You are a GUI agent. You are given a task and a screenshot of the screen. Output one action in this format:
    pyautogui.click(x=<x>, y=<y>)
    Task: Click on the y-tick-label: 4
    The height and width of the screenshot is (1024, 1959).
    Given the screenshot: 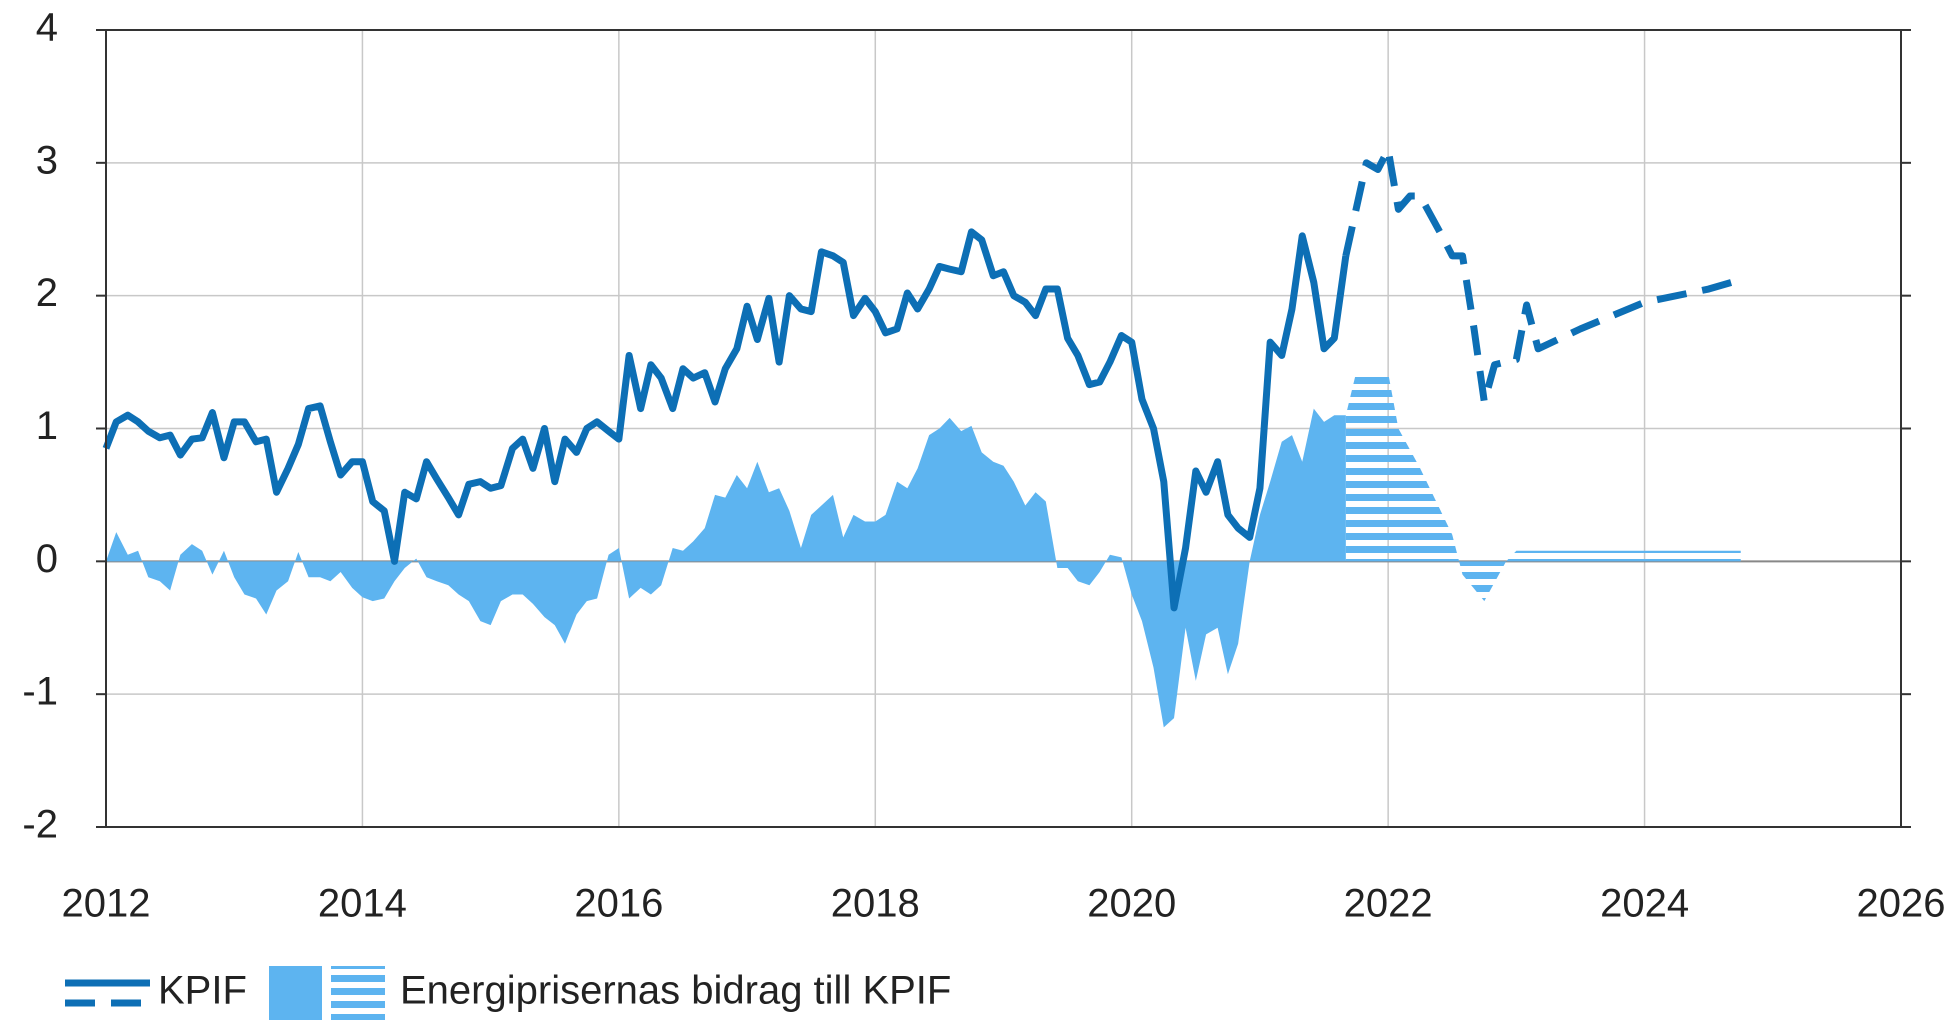 What is the action you would take?
    pyautogui.click(x=47, y=28)
    